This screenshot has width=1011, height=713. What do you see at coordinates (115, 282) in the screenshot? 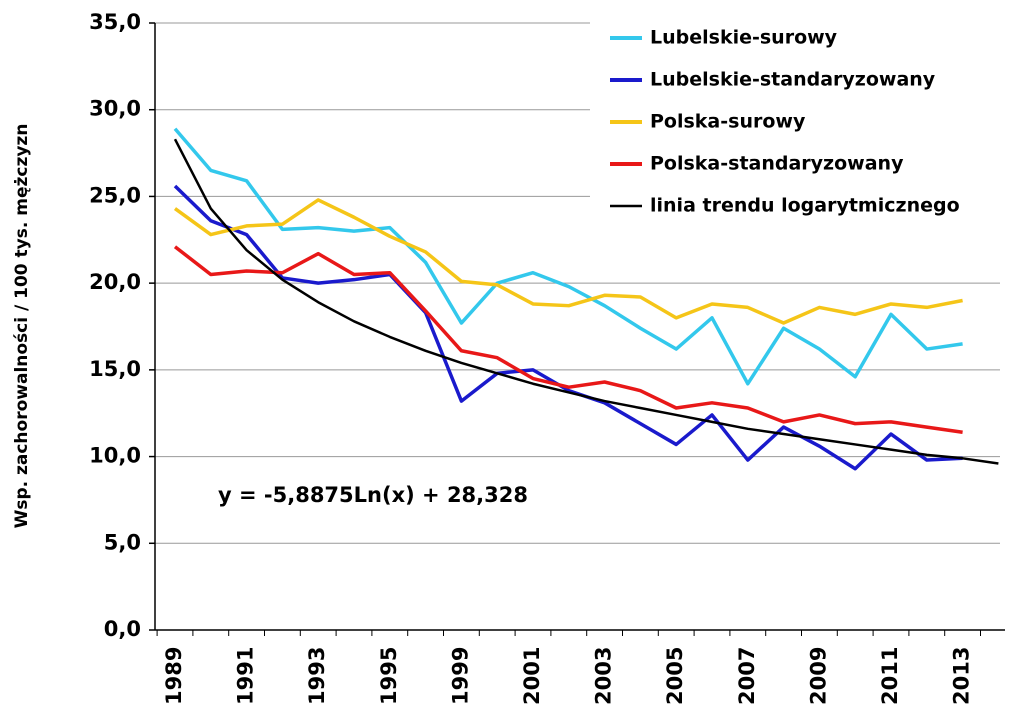
I see `y-tick-label: 20,0` at bounding box center [115, 282].